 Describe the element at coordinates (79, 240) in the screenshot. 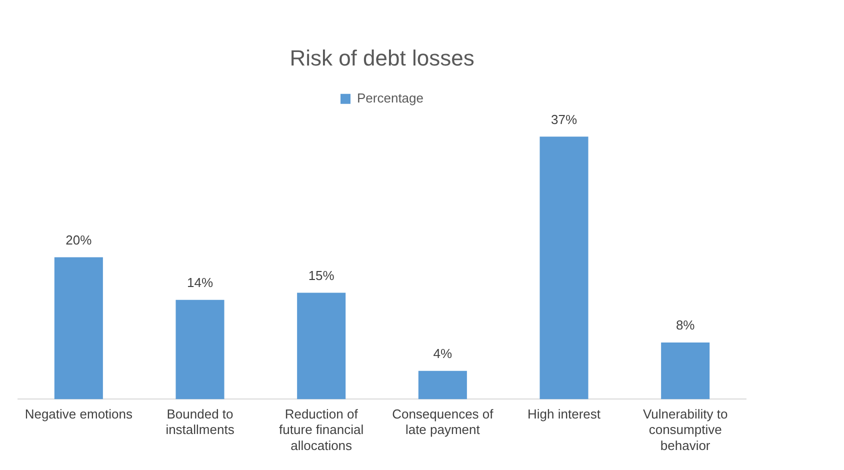

I see `data-label: 20%` at that location.